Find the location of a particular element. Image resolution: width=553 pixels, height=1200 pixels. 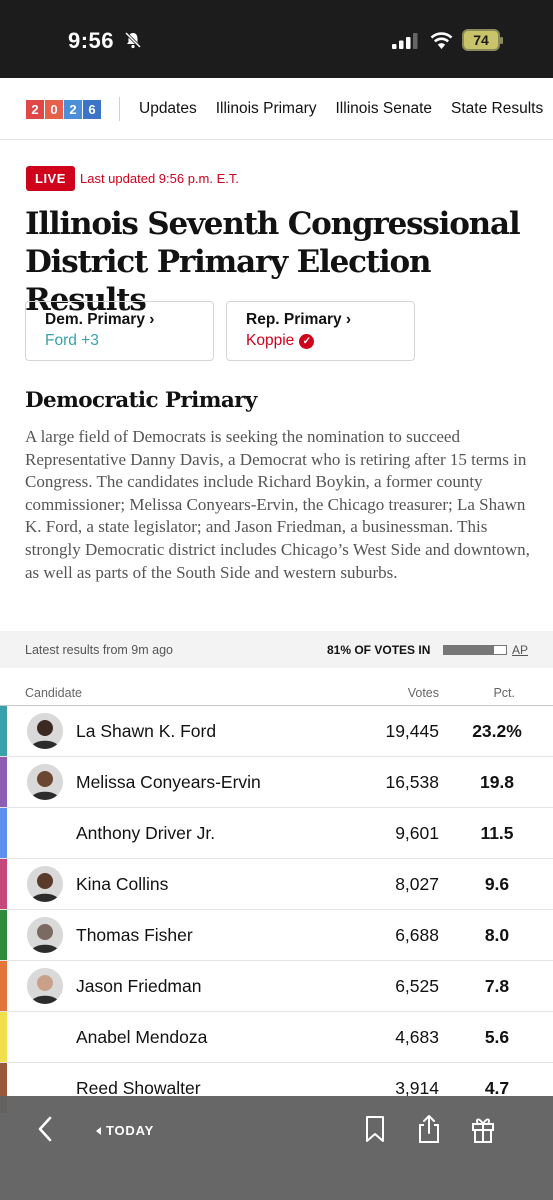

live-badge: LIVE is located at coordinates (50, 178).